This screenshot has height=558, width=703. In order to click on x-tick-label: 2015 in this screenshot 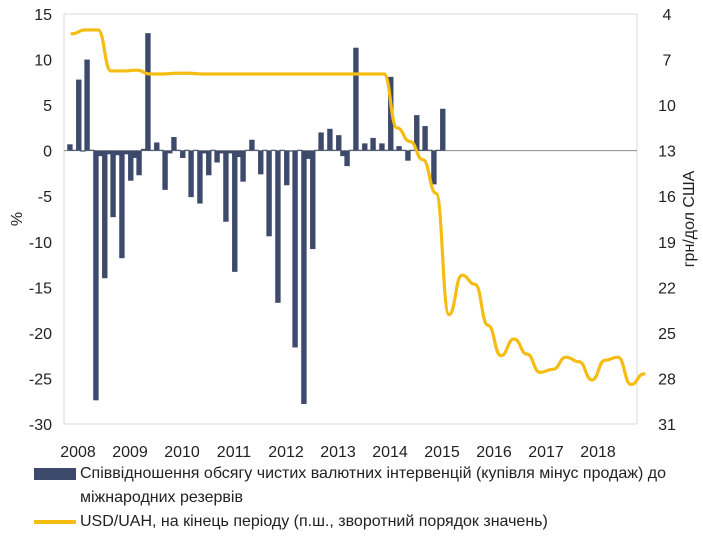, I will do `click(442, 452)`.